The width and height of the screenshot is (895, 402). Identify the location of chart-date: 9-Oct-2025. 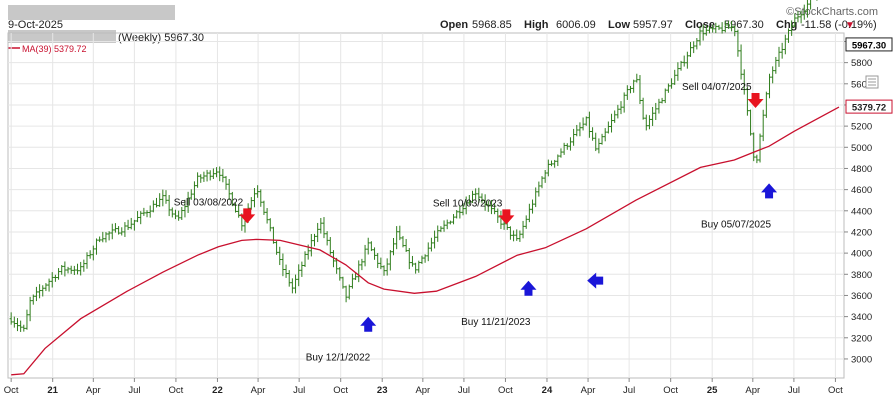
(35, 25).